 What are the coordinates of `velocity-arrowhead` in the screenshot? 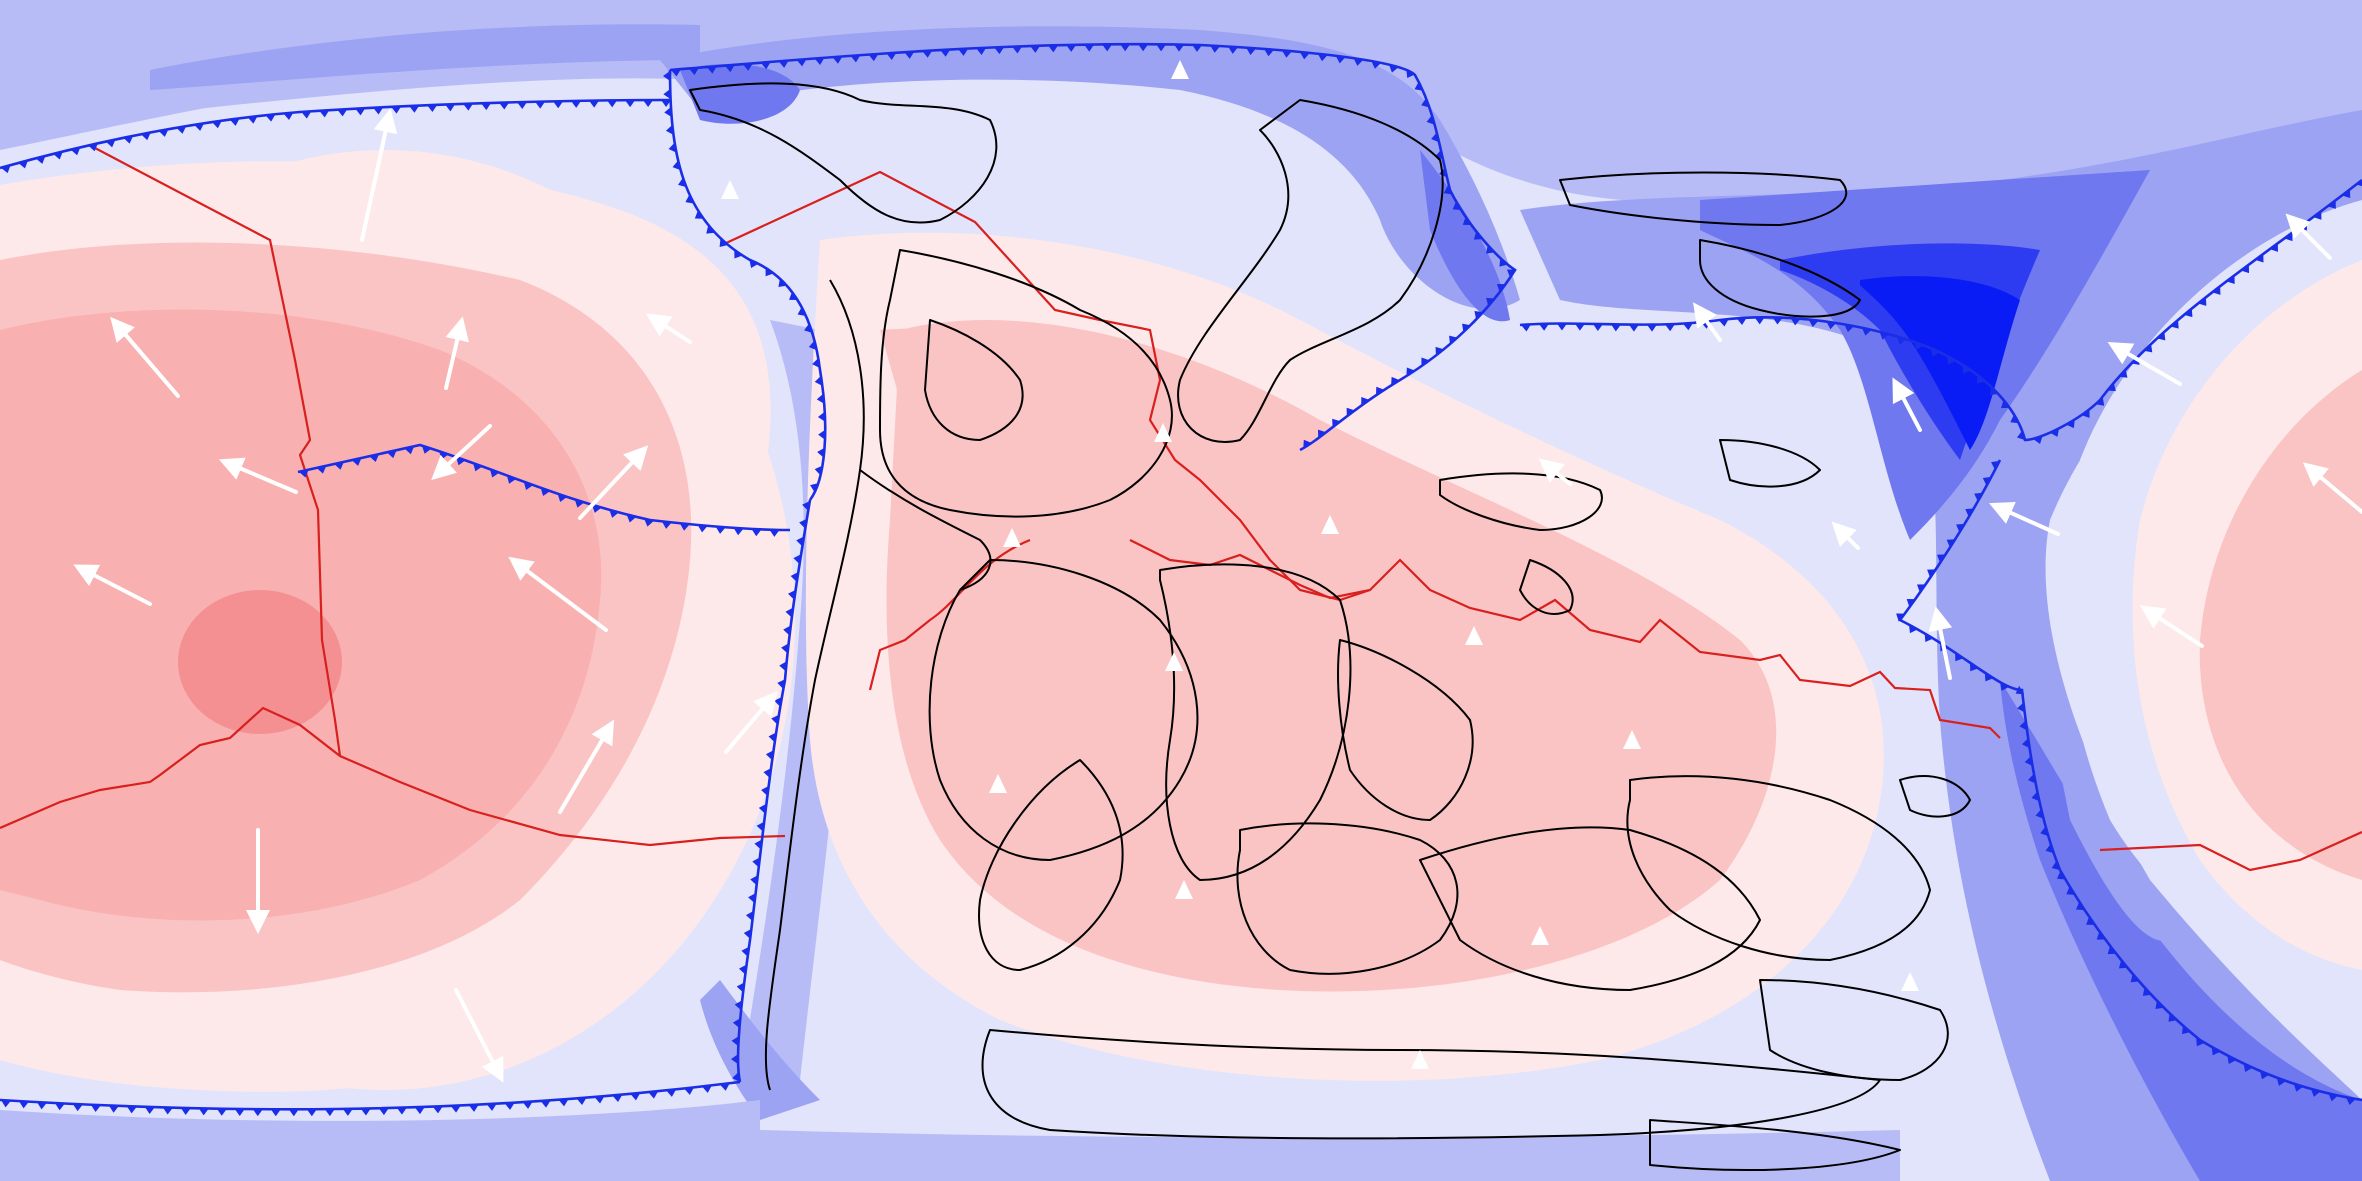 It's located at (1180, 69).